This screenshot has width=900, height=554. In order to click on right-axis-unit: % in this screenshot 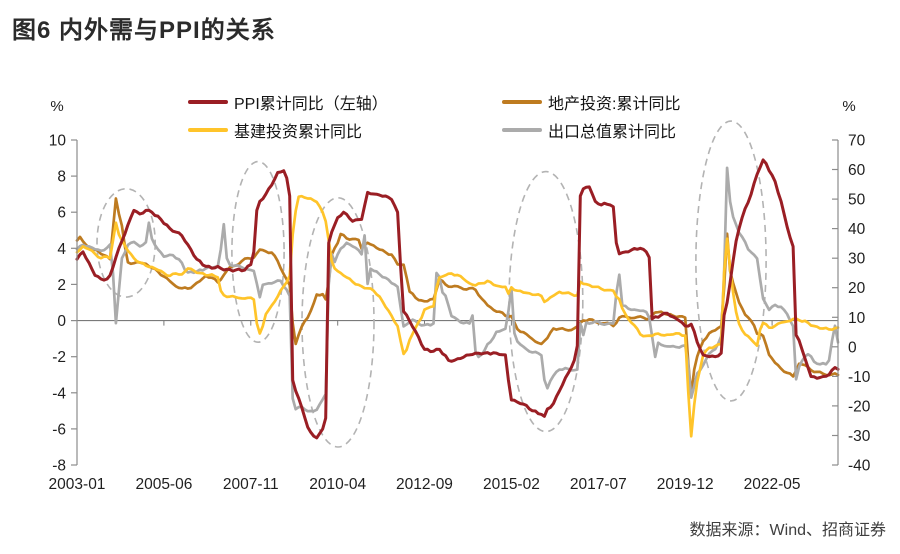, I will do `click(849, 106)`.